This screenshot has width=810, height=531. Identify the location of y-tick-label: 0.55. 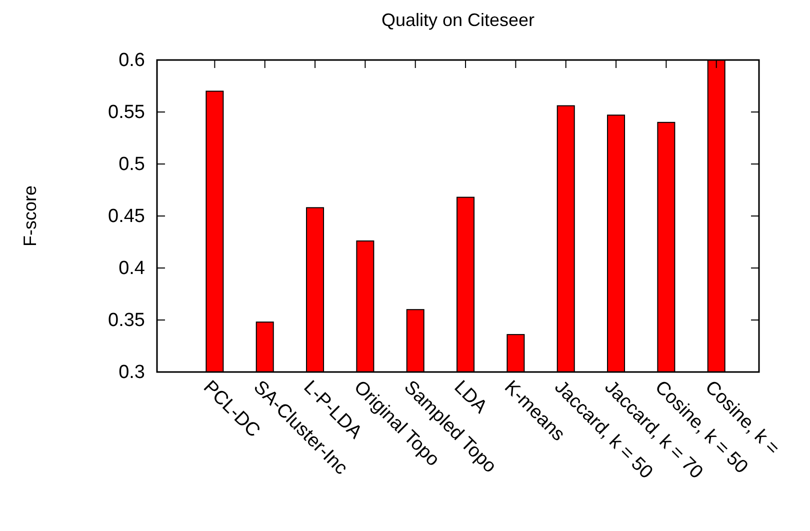
(126, 113).